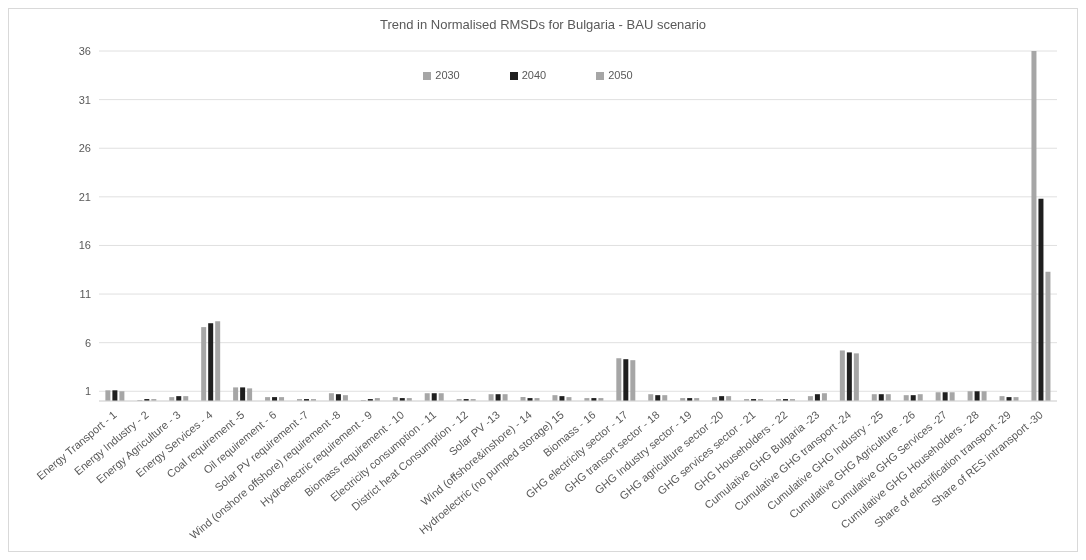  What do you see at coordinates (87, 342) in the screenshot?
I see `y-tick-label: 6` at bounding box center [87, 342].